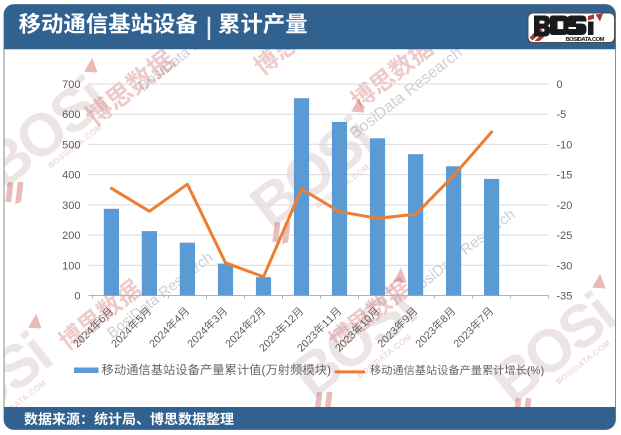 Image resolution: width=621 pixels, height=435 pixels. I want to click on svg-text: -35, so click(565, 297).